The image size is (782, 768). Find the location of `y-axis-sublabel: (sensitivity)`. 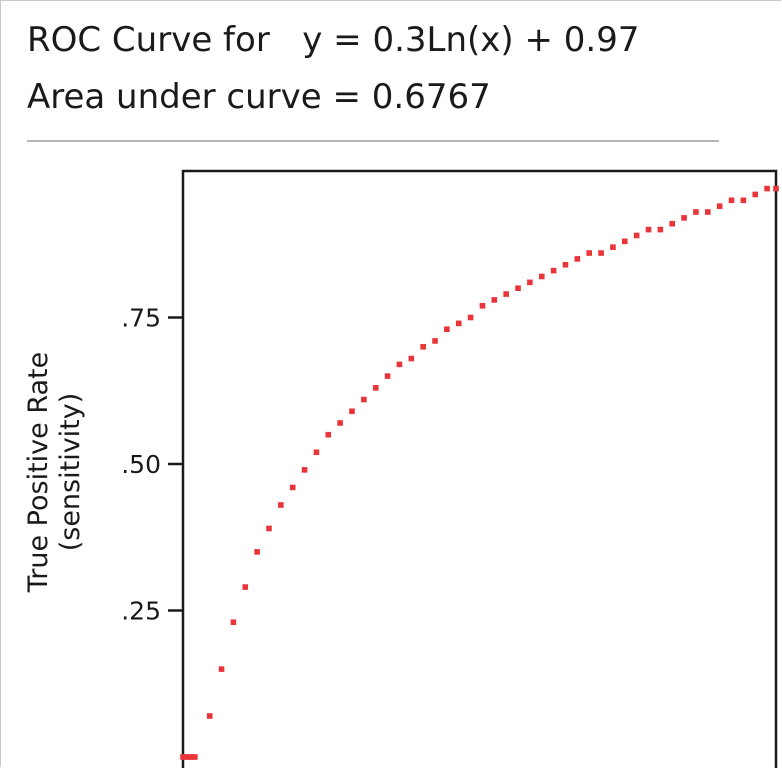

y-axis-sublabel: (sensitivity) is located at coordinates (70, 472).